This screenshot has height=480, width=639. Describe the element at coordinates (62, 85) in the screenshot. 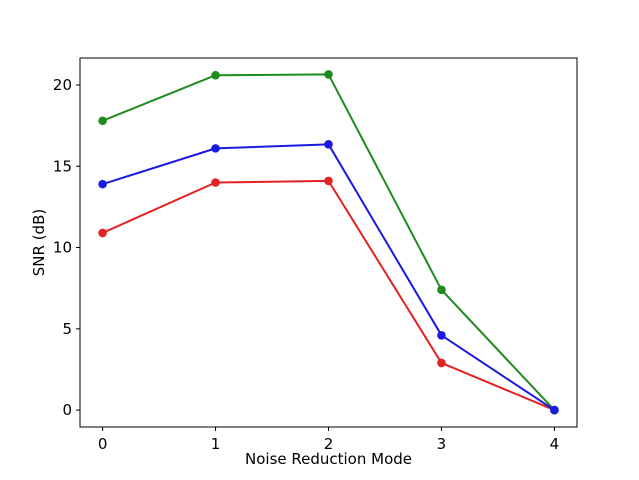

I see `y-tick-label: 20` at that location.